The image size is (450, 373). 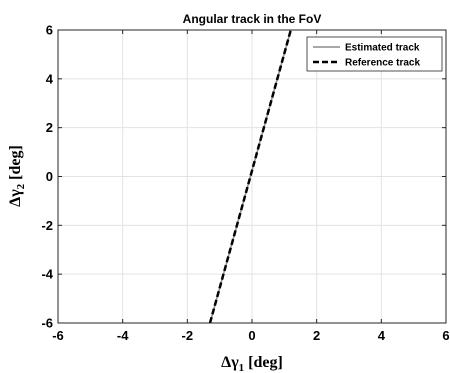 What do you see at coordinates (251, 335) in the screenshot?
I see `x-tick-label: 0` at bounding box center [251, 335].